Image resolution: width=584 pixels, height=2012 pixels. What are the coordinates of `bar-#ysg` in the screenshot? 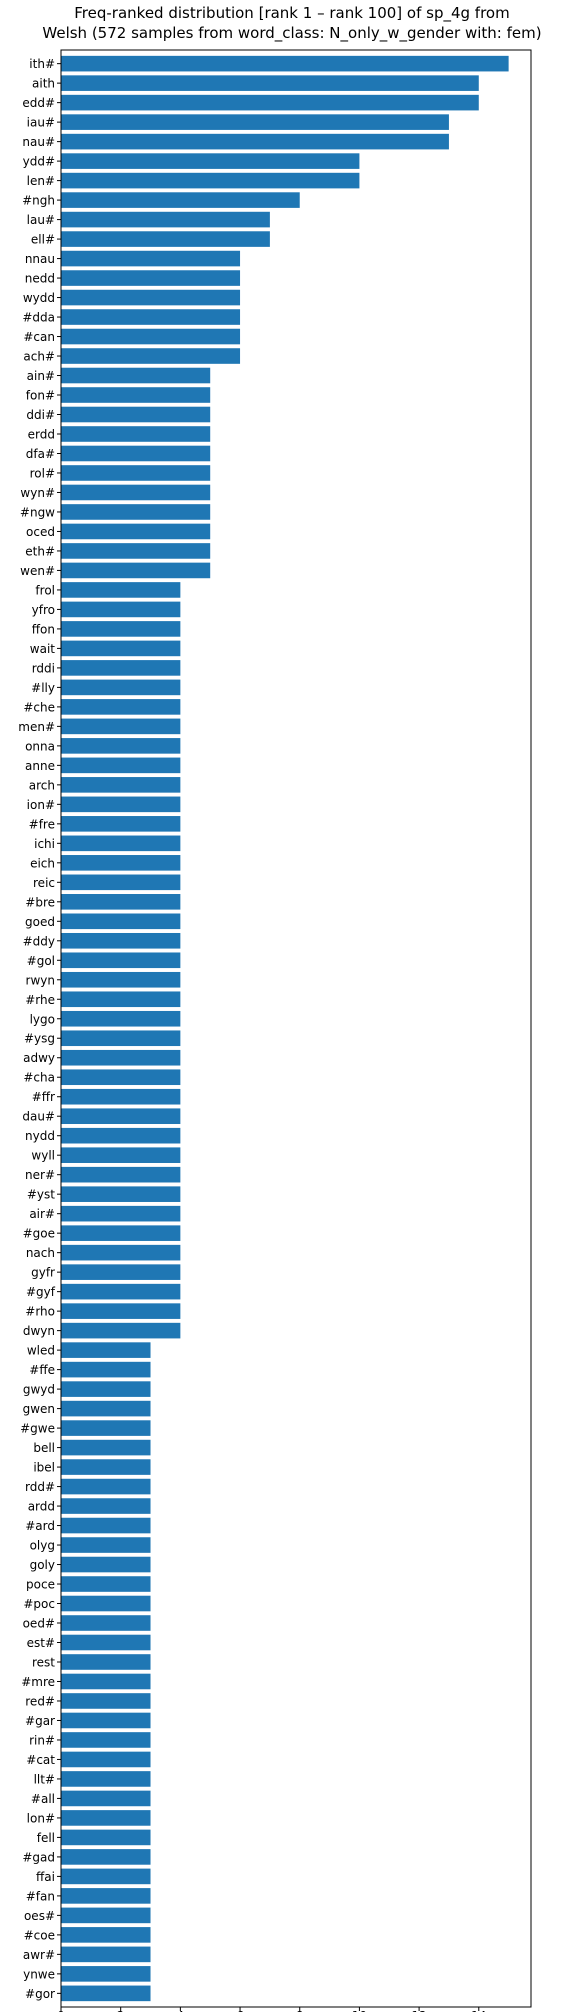 It's located at (121, 1038).